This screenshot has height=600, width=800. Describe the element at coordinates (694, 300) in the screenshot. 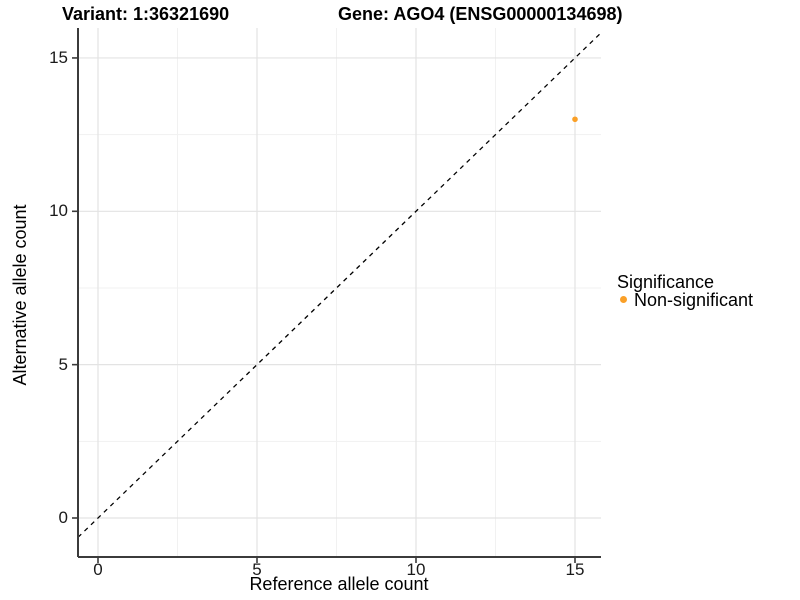

I see `legend-item-non-significant: Non-significant` at that location.